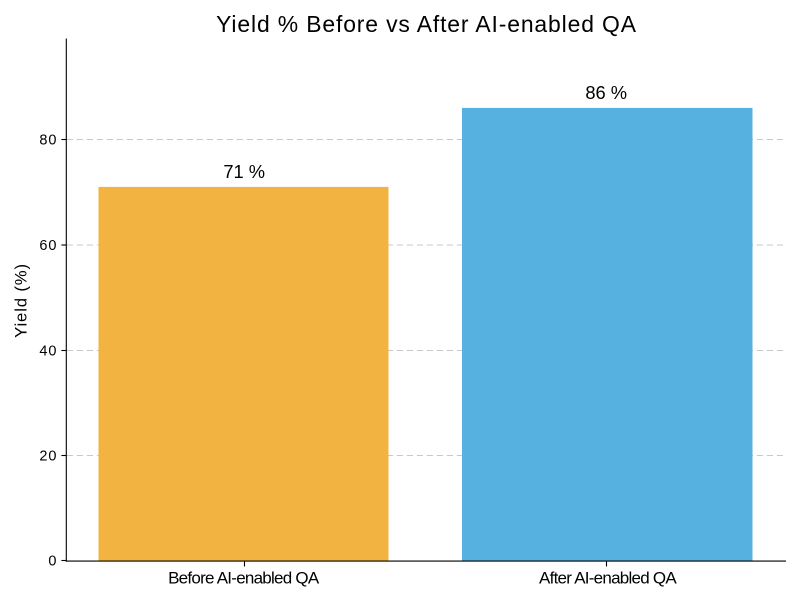 The height and width of the screenshot is (605, 800). I want to click on svg-text: 60, so click(48, 246).